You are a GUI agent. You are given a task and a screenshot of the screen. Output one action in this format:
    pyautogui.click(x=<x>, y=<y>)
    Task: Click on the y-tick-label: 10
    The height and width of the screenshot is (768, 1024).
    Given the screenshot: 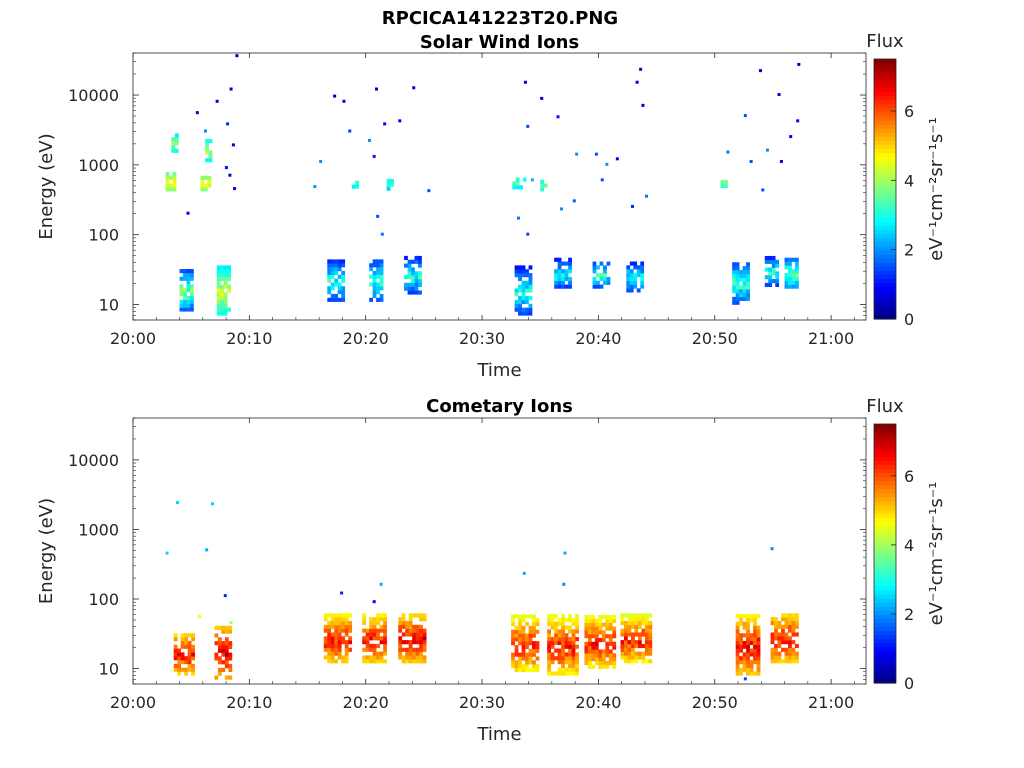 What is the action you would take?
    pyautogui.click(x=109, y=305)
    